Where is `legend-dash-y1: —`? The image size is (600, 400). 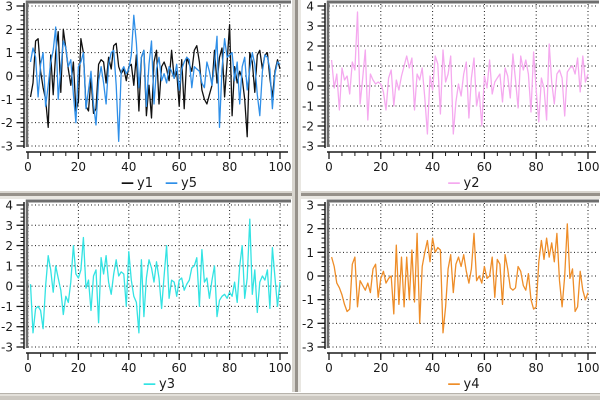 legend-dash-y1: — is located at coordinates (128, 183).